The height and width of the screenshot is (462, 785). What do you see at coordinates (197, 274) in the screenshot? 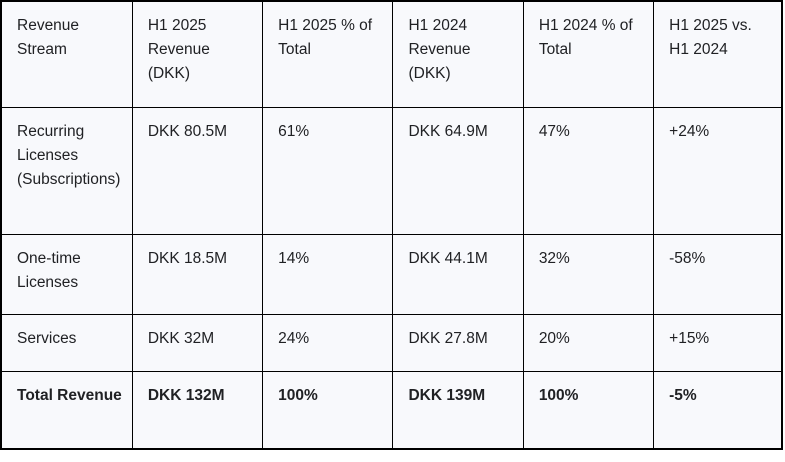
I see `table-cell: DKK 18.5M` at bounding box center [197, 274].